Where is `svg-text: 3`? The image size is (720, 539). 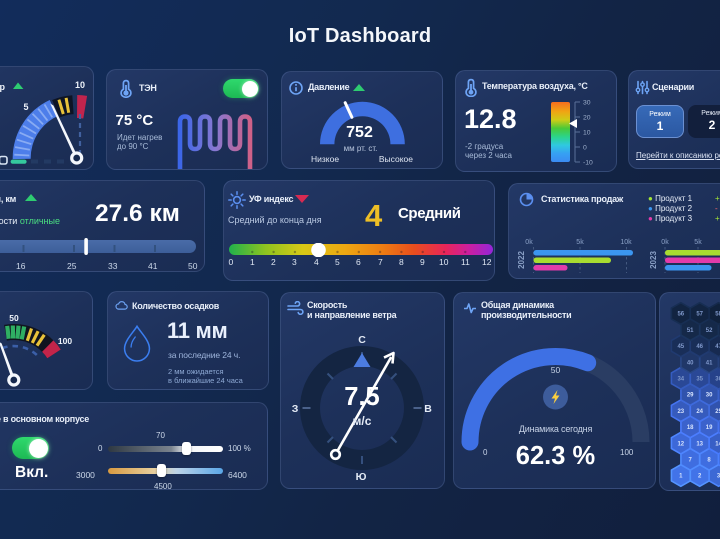
svg-text: 3 is located at coordinates (718, 477).